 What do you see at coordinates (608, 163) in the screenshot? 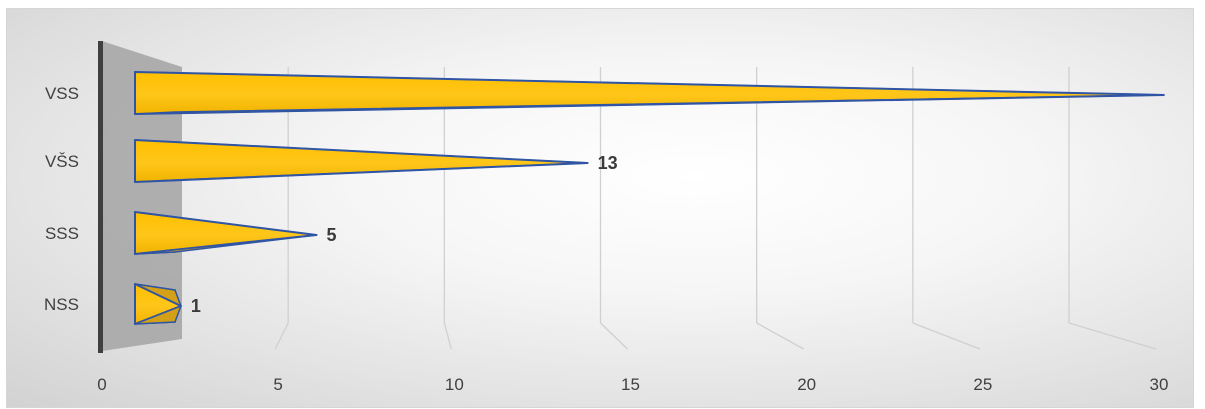
I see `data-label: 13` at bounding box center [608, 163].